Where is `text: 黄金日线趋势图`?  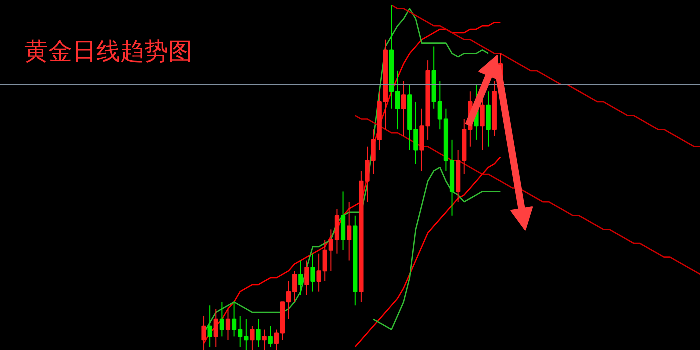 text: 黄金日线趋势图 is located at coordinates (108, 52).